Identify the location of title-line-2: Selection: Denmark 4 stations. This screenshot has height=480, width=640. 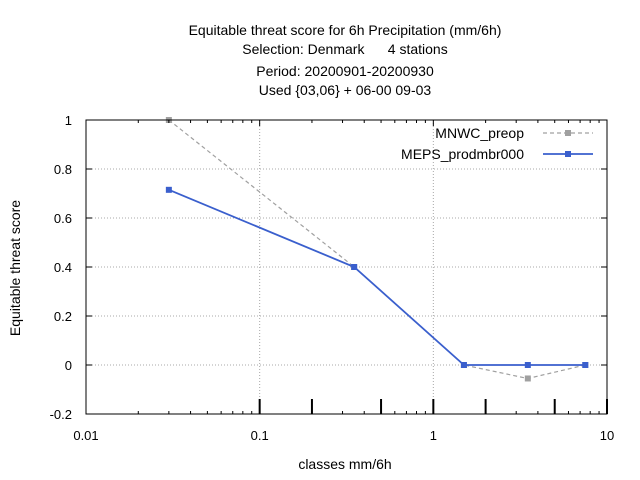
(344, 49).